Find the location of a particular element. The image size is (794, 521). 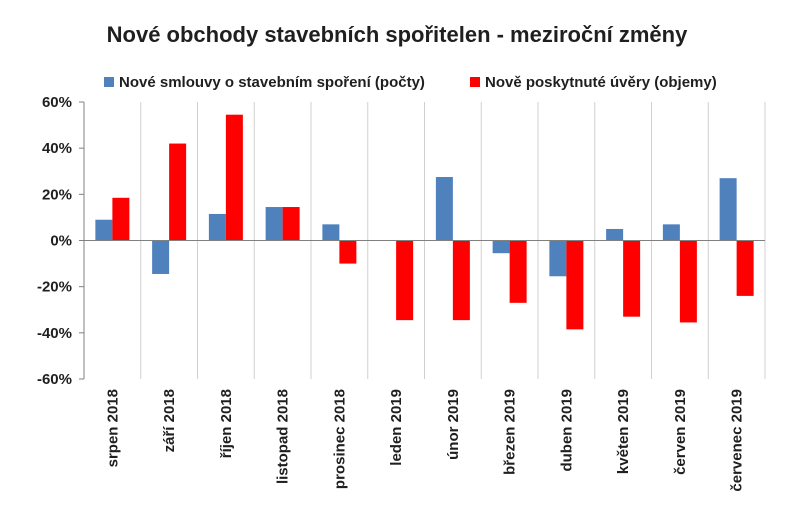

y-tick-label: 60% is located at coordinates (57, 102).